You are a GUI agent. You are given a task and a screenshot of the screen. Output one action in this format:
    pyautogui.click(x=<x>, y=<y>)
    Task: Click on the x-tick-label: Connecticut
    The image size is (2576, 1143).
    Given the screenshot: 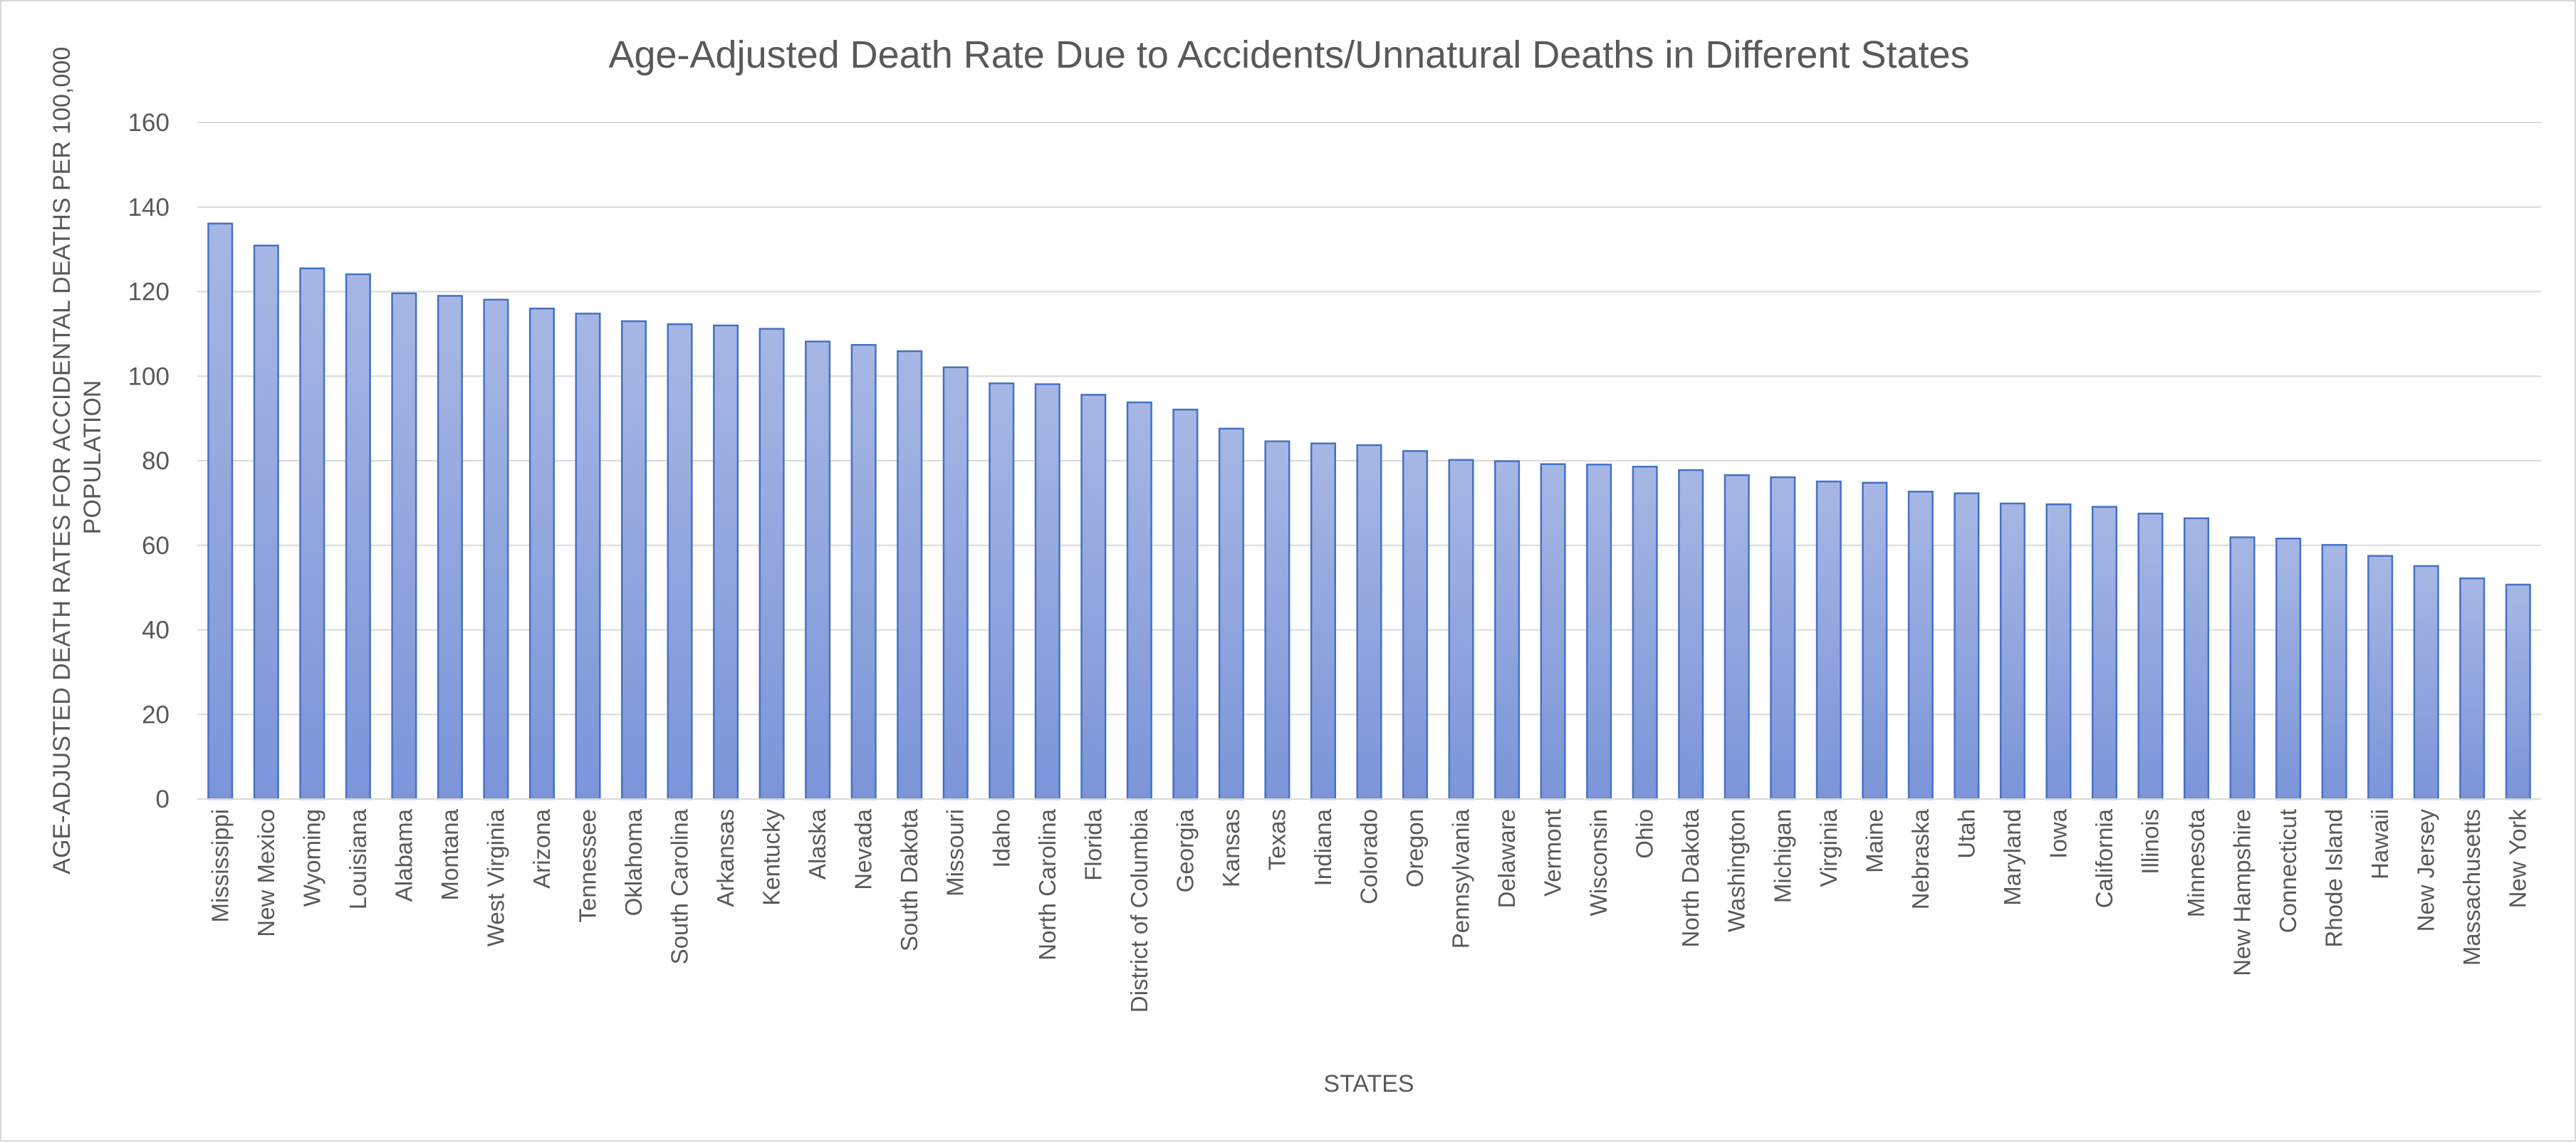 What is the action you would take?
    pyautogui.click(x=2288, y=871)
    